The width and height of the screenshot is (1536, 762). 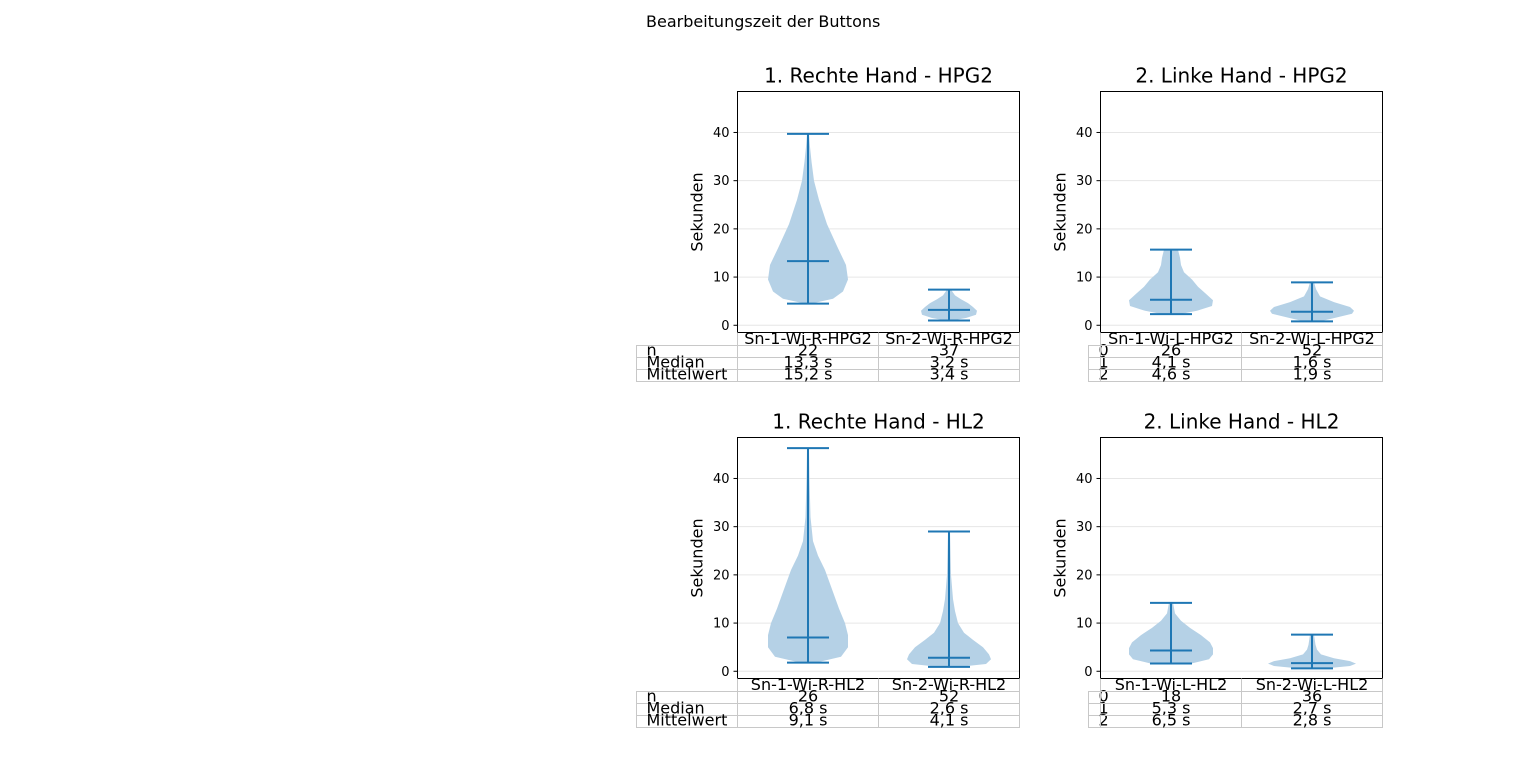 I want to click on table-cell: 4,6 s, so click(x=1171, y=374).